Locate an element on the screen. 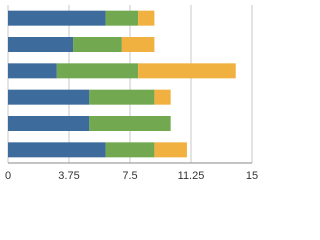 Image resolution: width=320 pixels, height=240 pixels. x-tick-label: 15 is located at coordinates (252, 176).